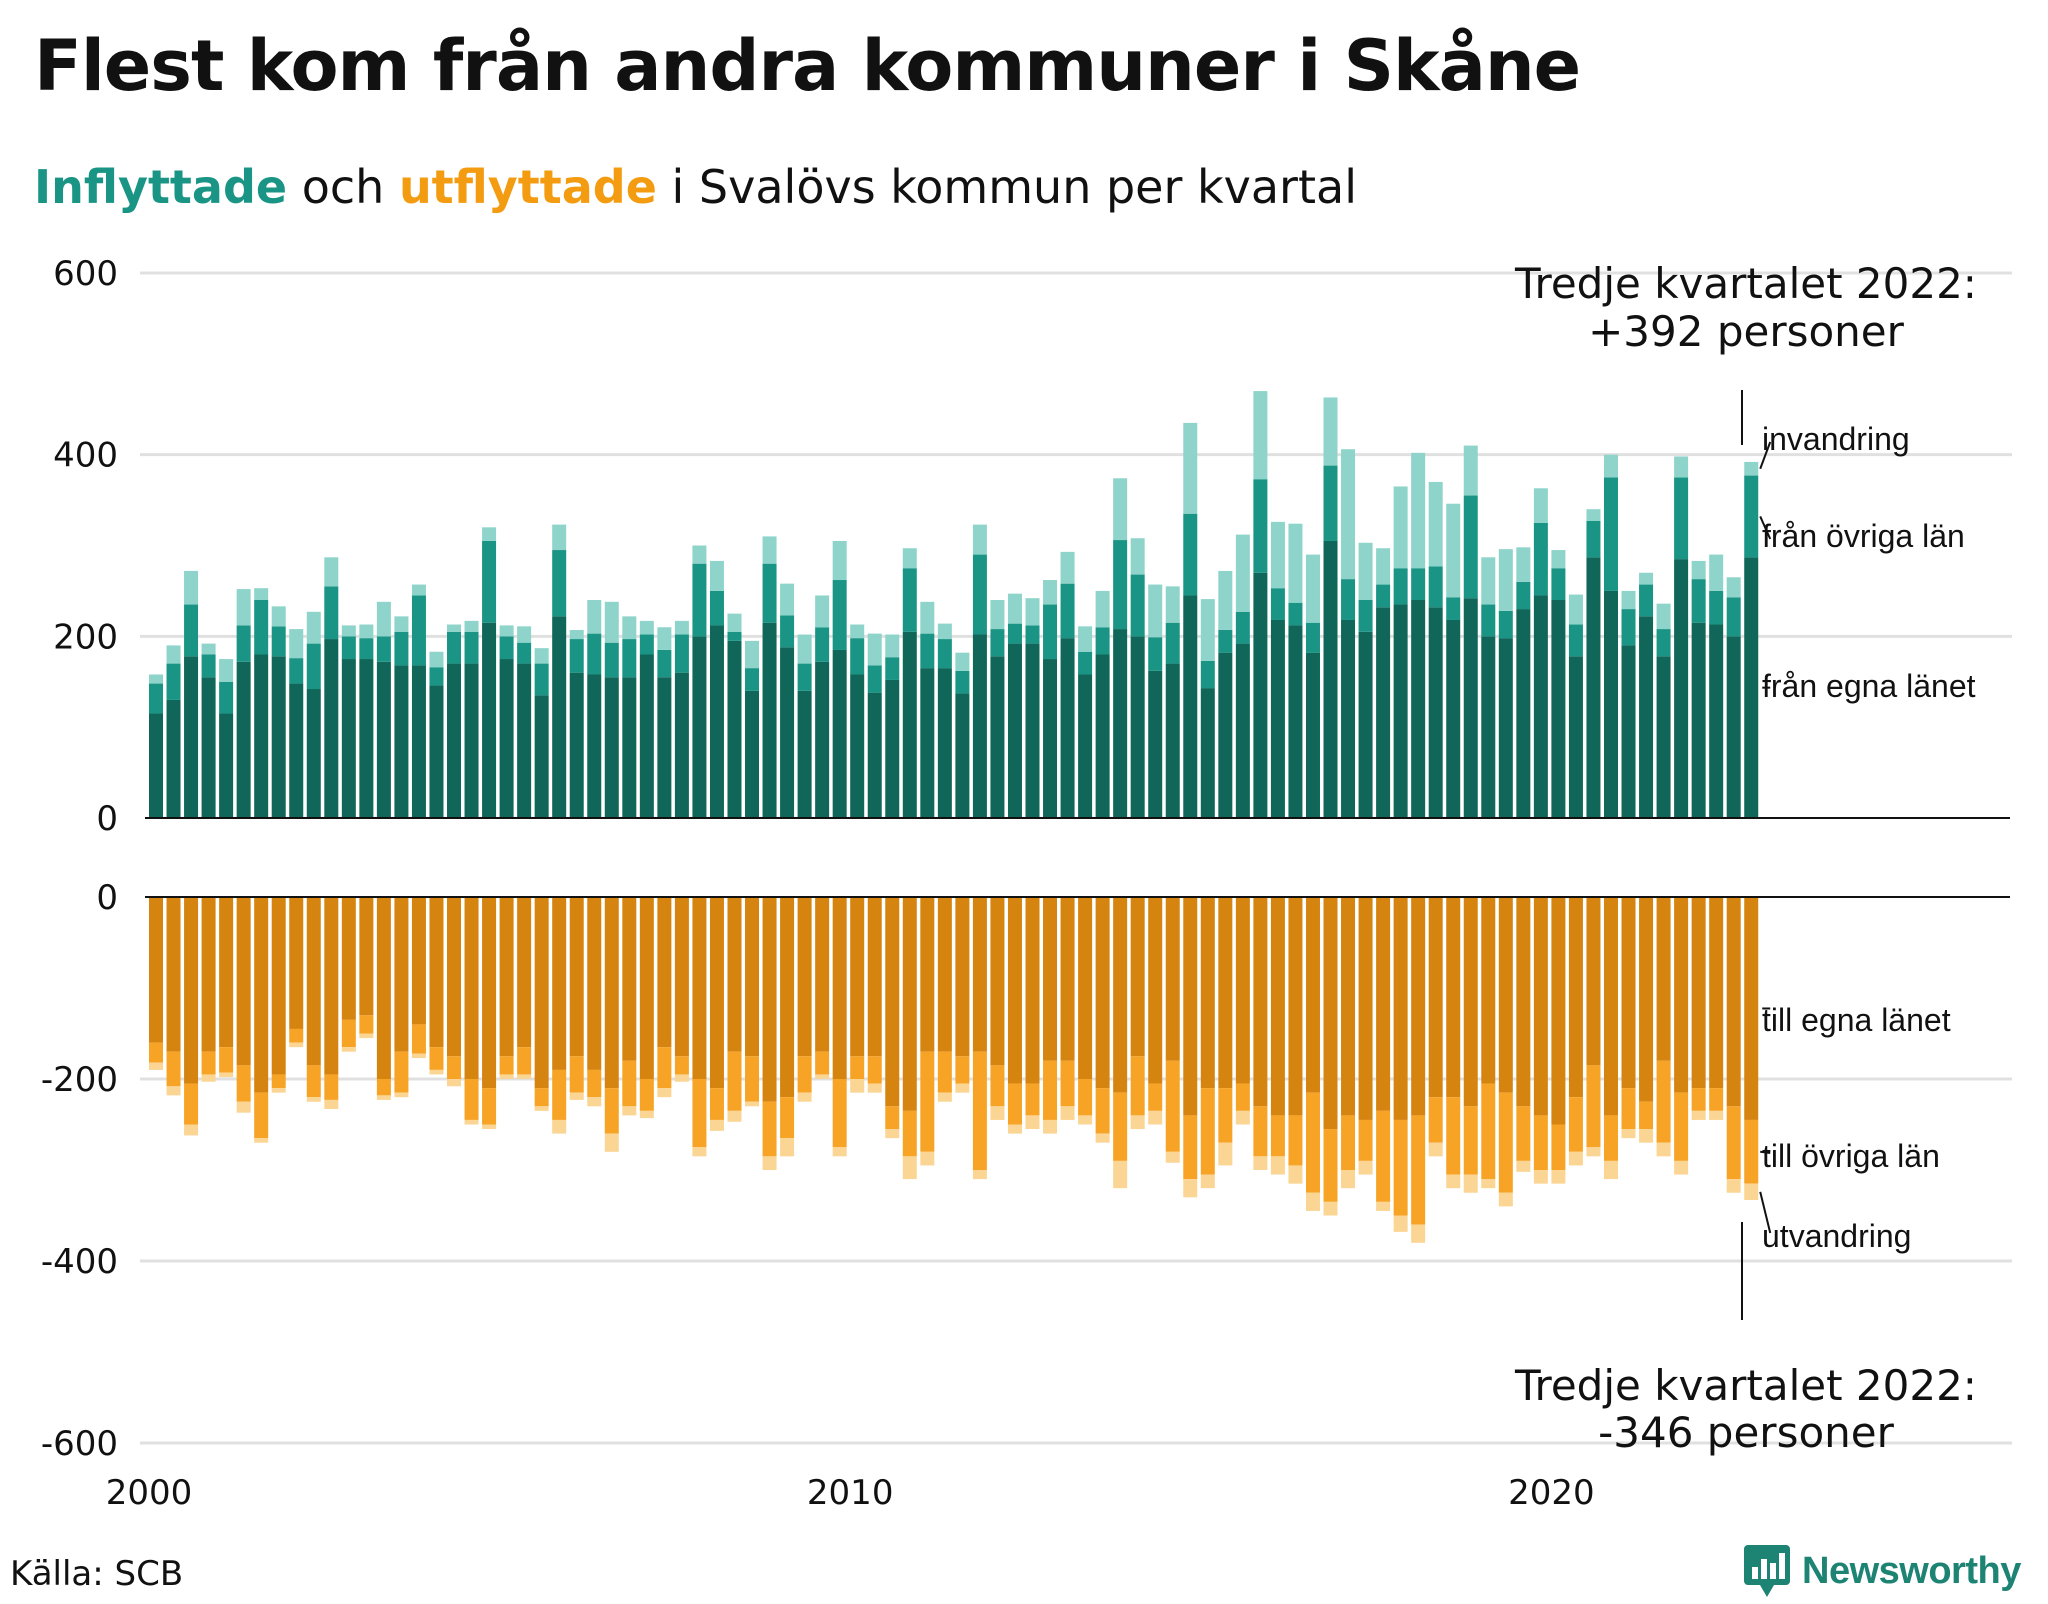 The height and width of the screenshot is (1604, 2048). I want to click on x-axis-tick-labels: 2000 2010 2020, so click(850, 1493).